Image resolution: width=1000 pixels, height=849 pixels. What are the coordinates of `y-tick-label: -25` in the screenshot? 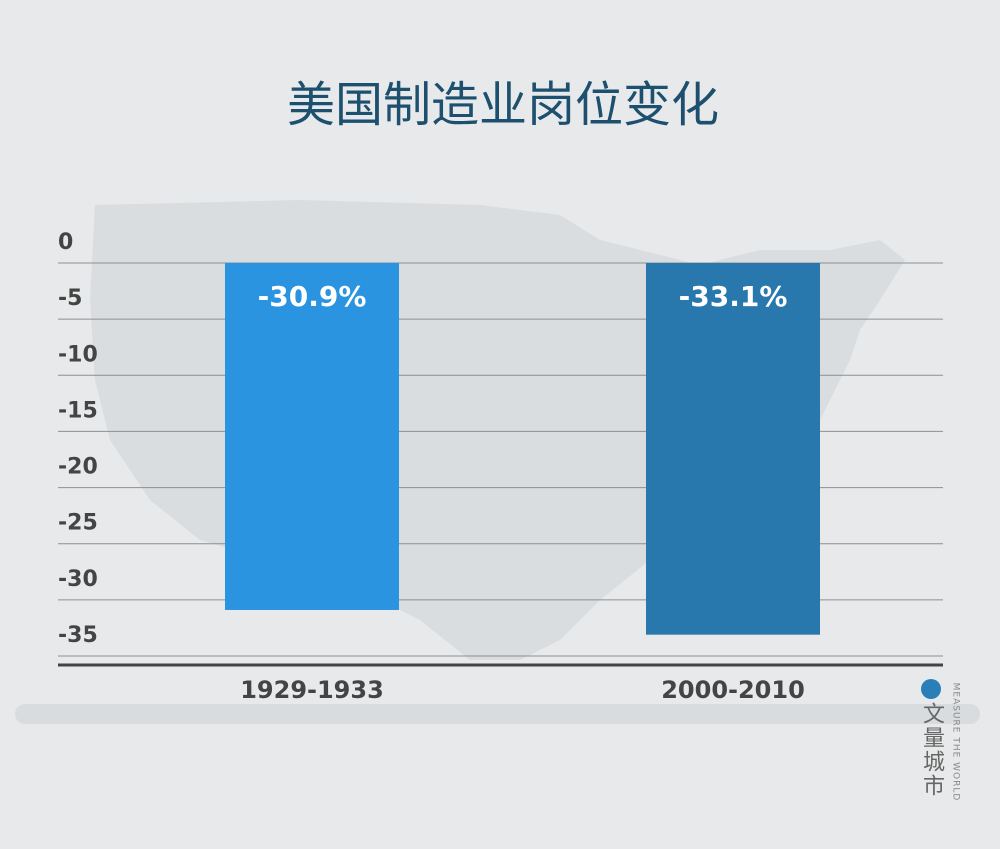 It's located at (78, 523).